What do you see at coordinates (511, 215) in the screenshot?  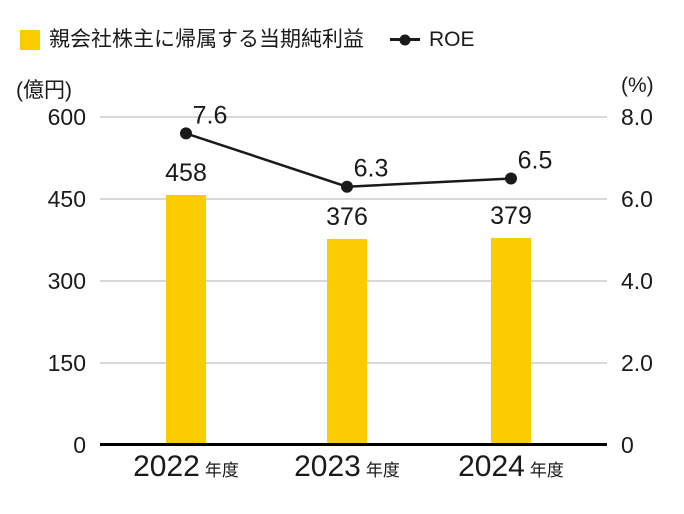 I see `bar-value-label: 379` at bounding box center [511, 215].